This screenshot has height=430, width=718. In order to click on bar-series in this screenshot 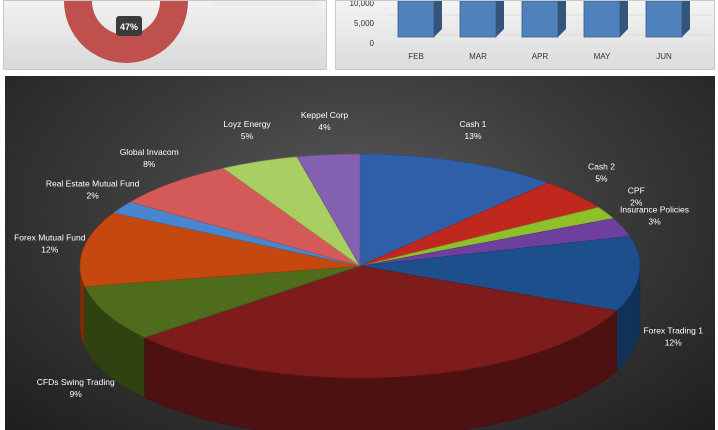, I will do `click(543, 19)`.